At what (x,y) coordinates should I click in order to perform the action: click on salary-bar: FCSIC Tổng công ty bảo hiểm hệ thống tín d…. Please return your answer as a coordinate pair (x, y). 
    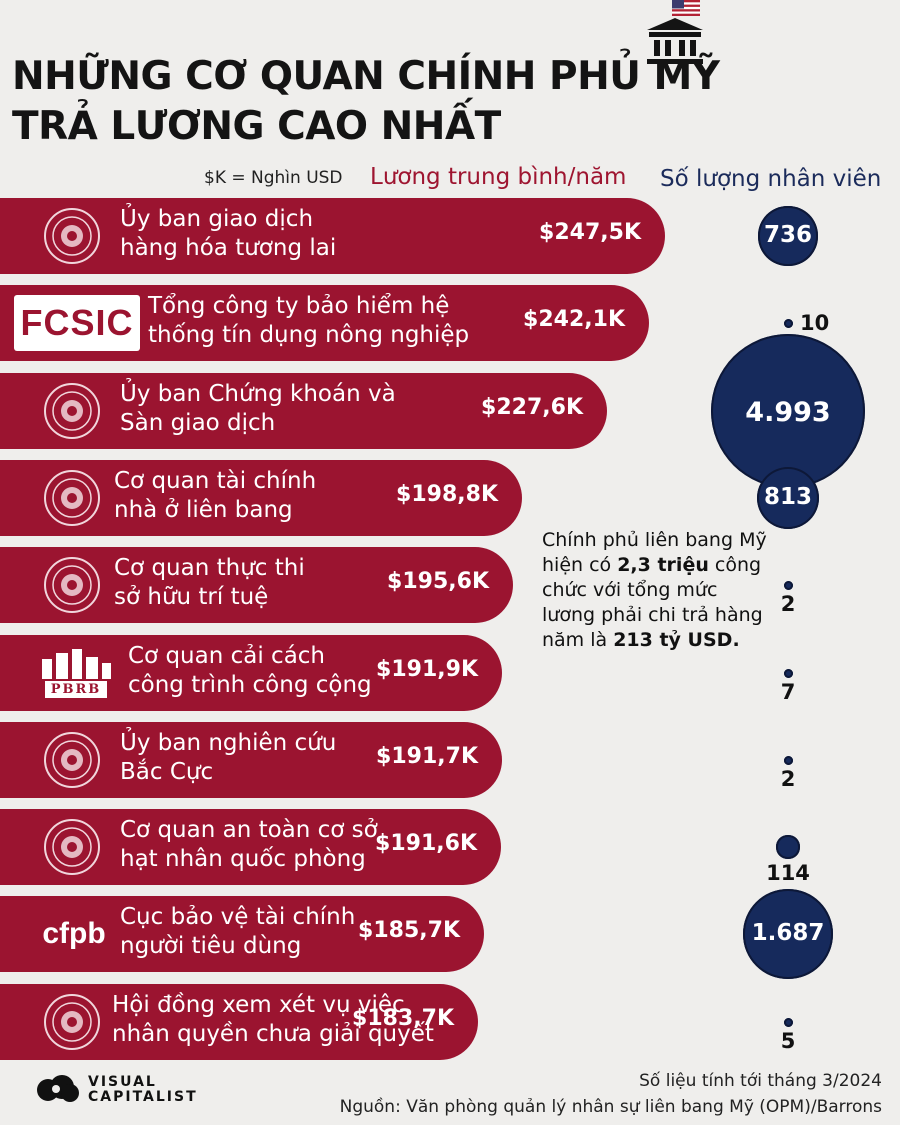
    Looking at the image, I should click on (324, 323).